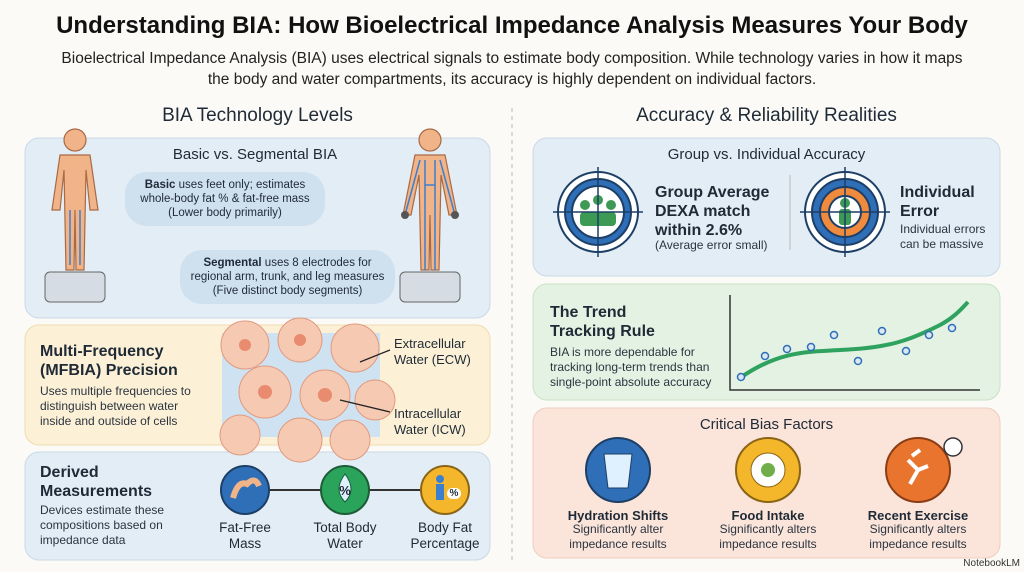 This screenshot has height=572, width=1024. I want to click on card-title: Multi-Frequency (MFBIA) Precision, so click(109, 361).